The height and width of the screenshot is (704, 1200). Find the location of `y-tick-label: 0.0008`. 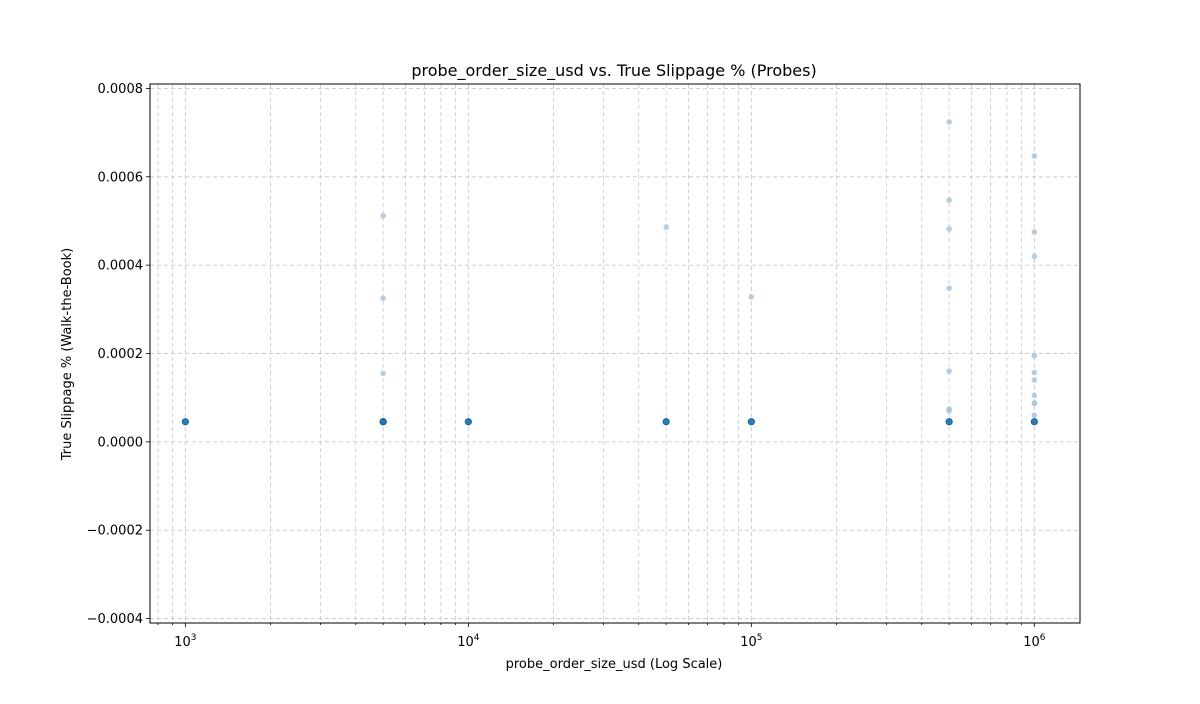

y-tick-label: 0.0008 is located at coordinates (121, 89).